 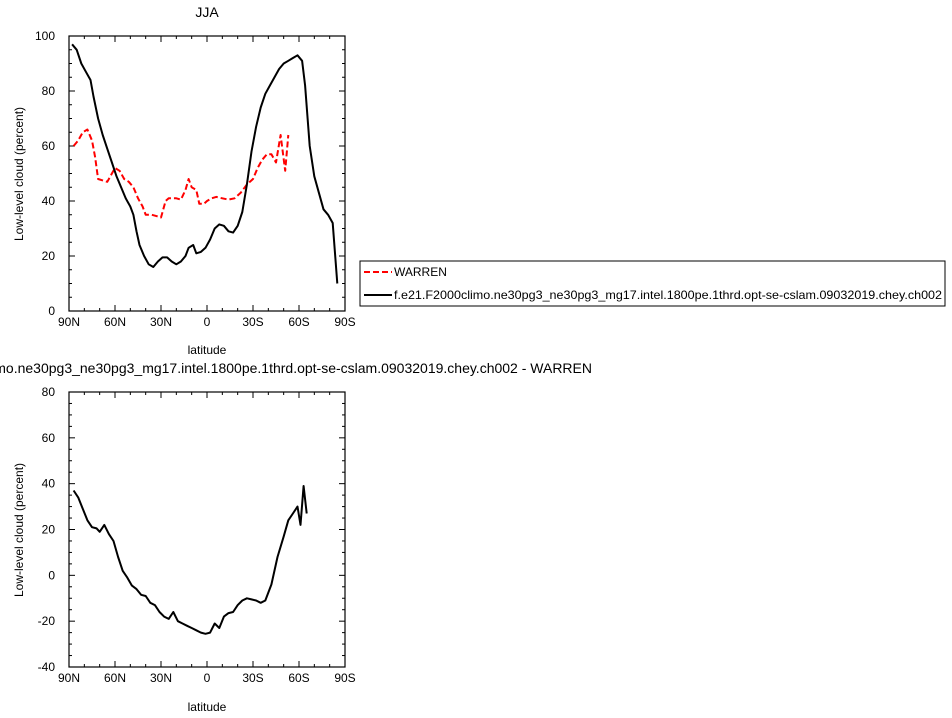 I want to click on bottom-x-tick-label: 60N, so click(x=115, y=678).